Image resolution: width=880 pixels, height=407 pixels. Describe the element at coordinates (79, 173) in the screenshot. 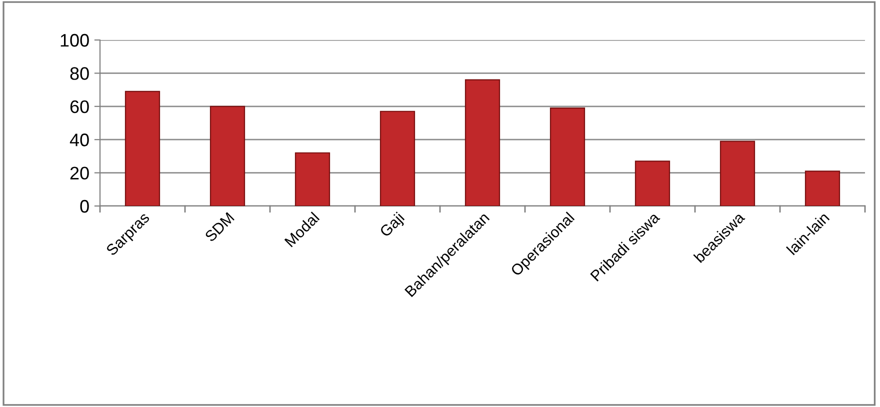

I see `y-tick-label: 20` at that location.